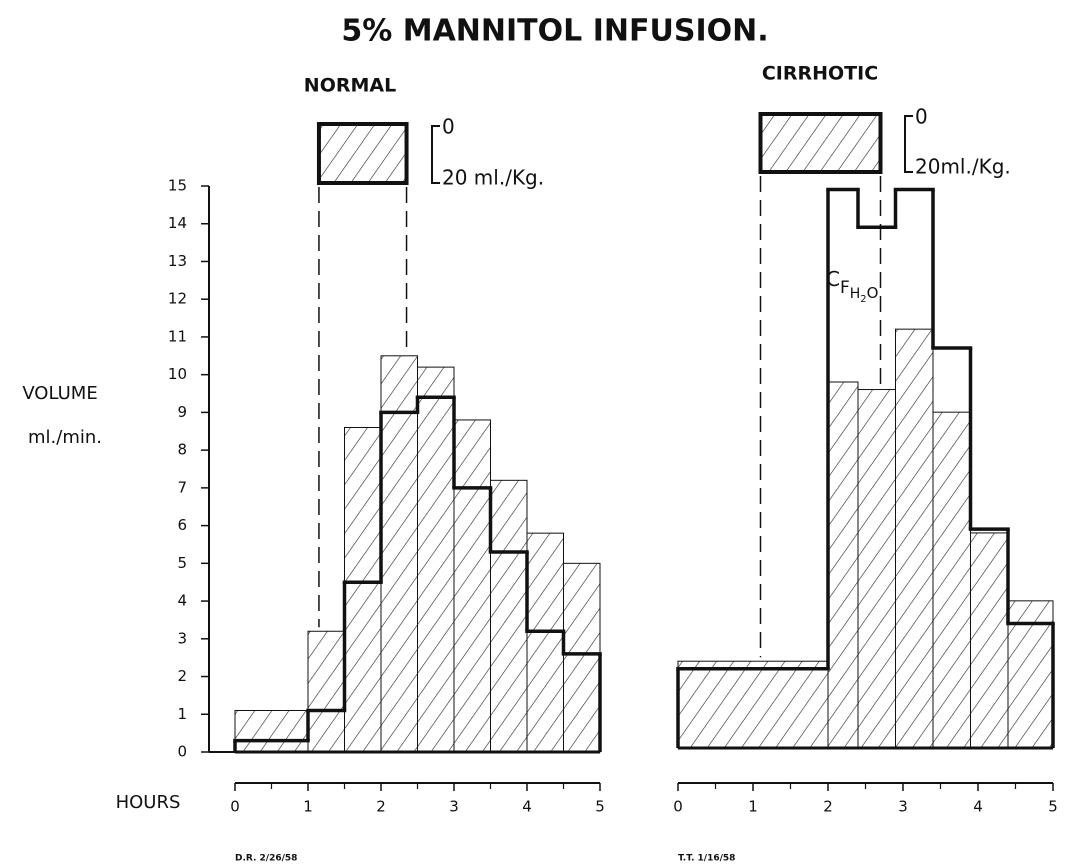 The width and height of the screenshot is (1065, 865). I want to click on y-tick-label: 11, so click(177, 336).